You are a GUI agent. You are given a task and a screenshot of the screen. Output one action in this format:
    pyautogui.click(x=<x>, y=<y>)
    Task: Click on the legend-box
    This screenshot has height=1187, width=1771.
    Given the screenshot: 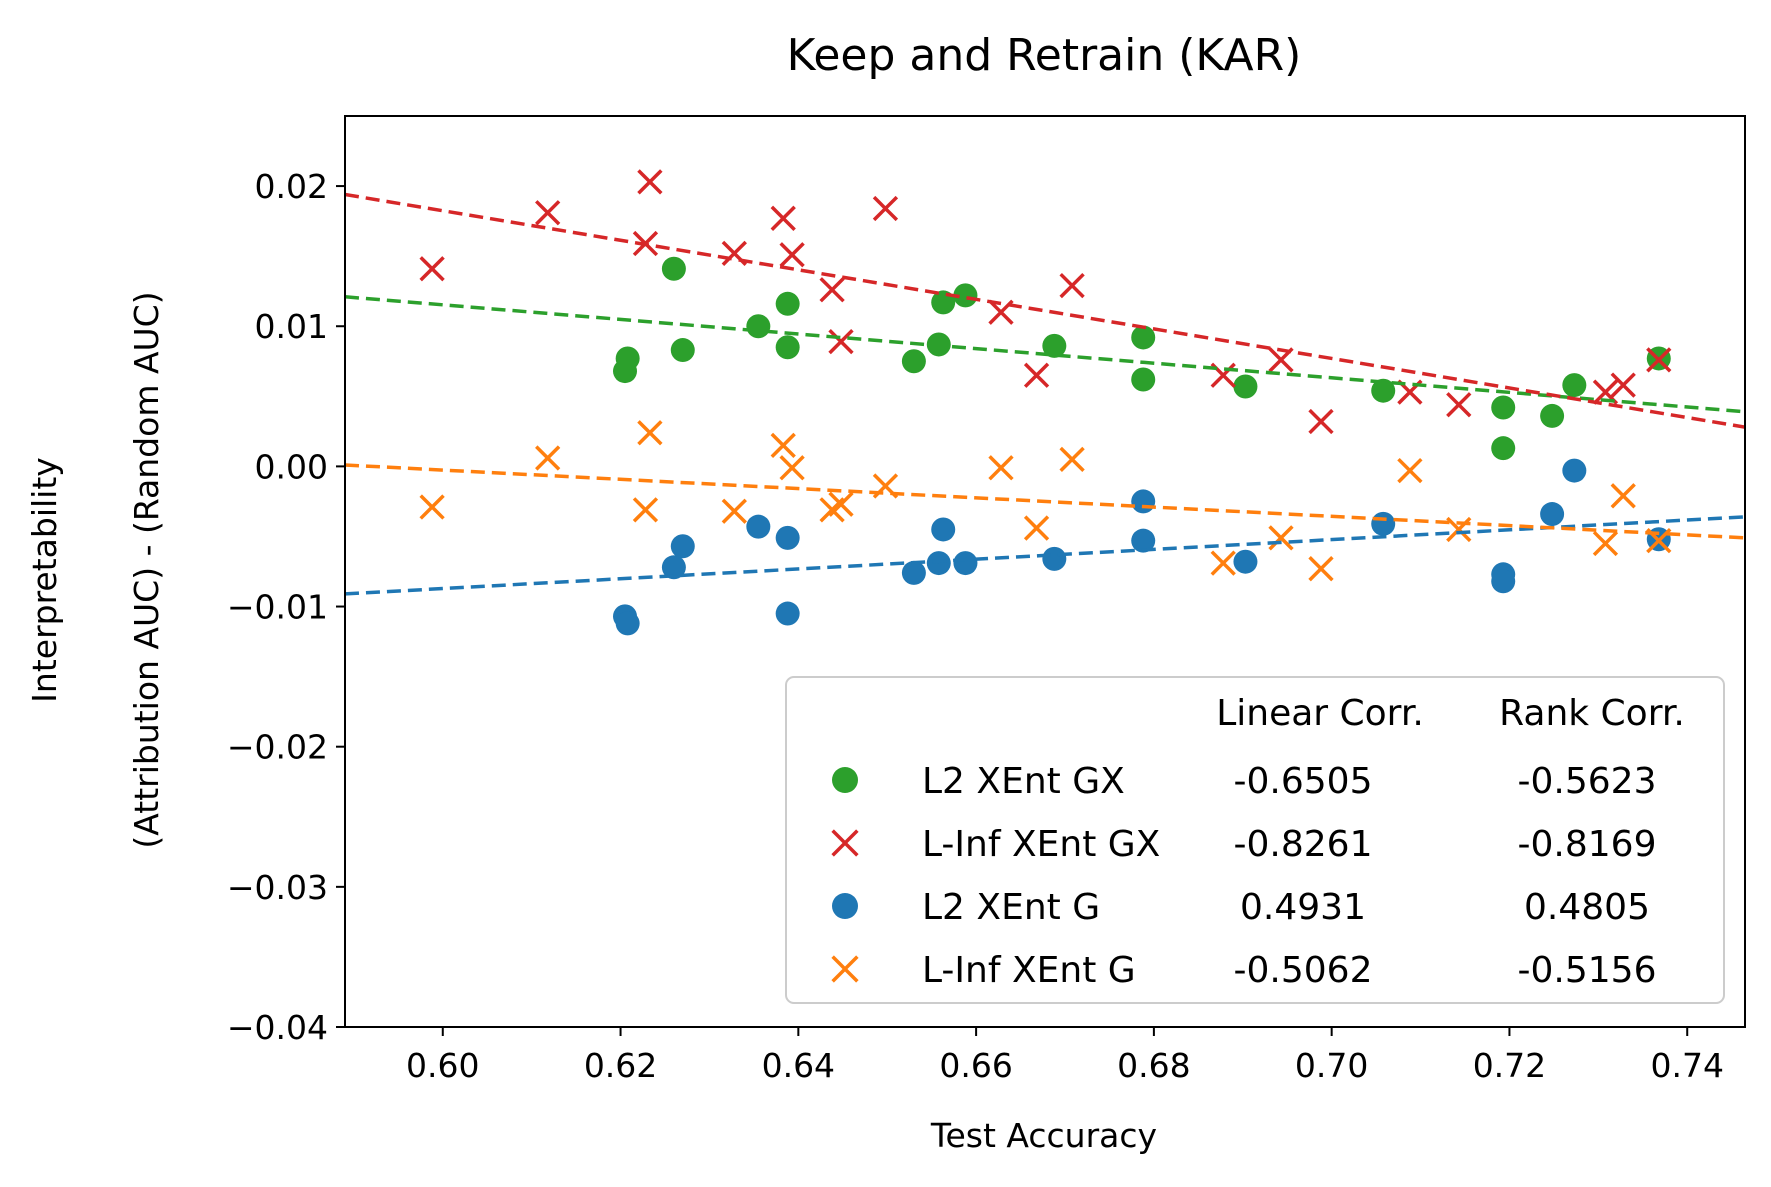 What is the action you would take?
    pyautogui.click(x=1255, y=840)
    